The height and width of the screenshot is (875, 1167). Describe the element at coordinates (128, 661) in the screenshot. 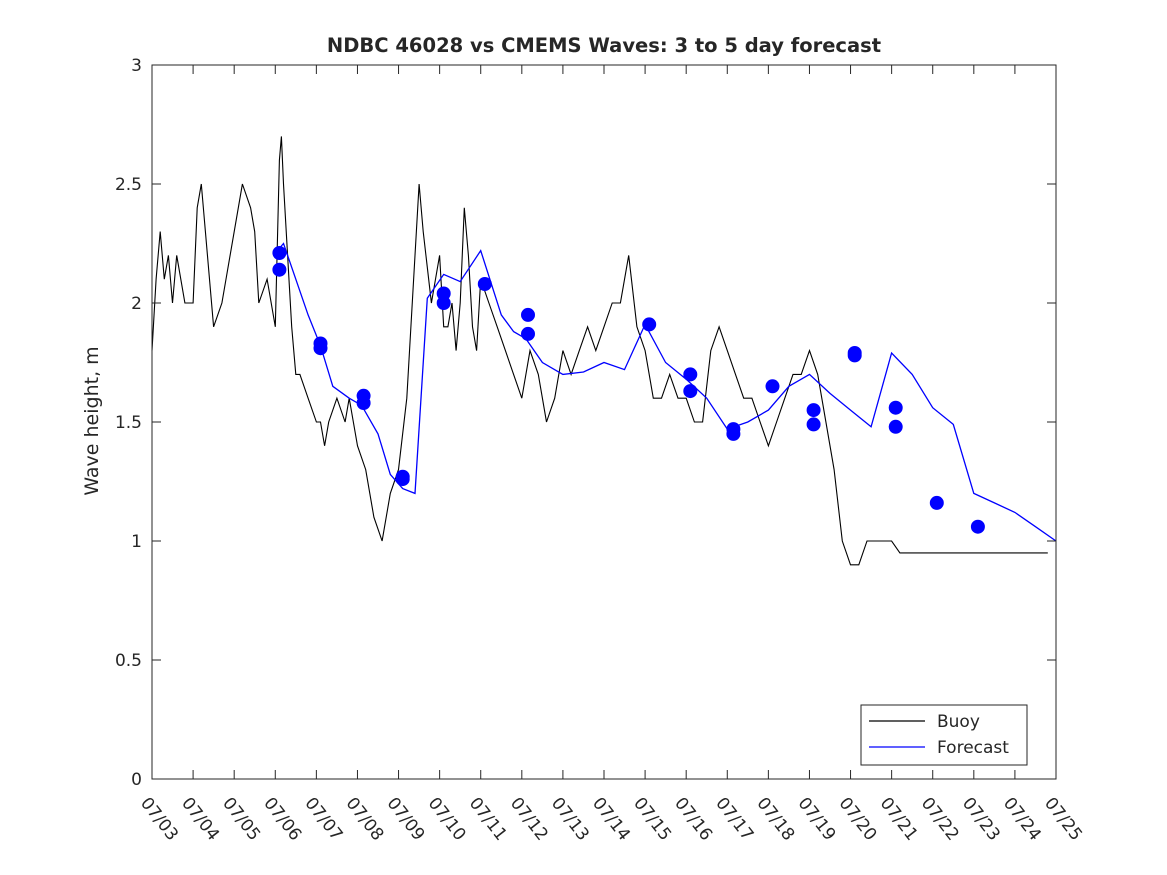

I see `y-tick-label: 0.5` at that location.